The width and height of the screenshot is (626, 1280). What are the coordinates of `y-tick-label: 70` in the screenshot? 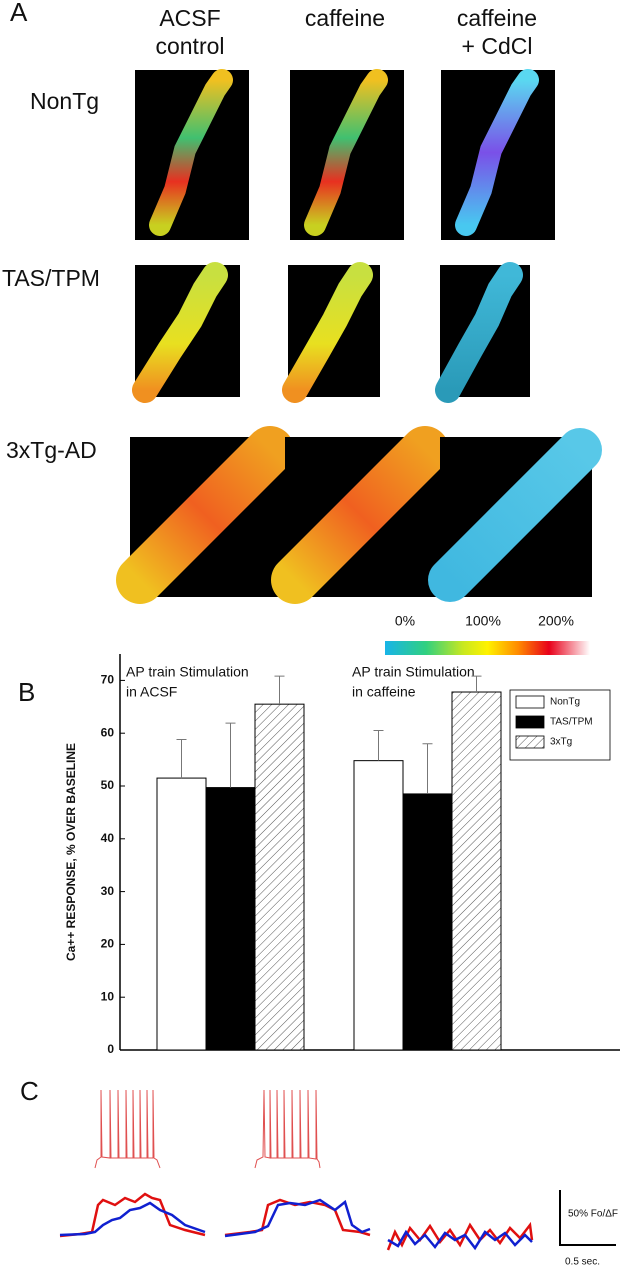 It's located at (108, 680).